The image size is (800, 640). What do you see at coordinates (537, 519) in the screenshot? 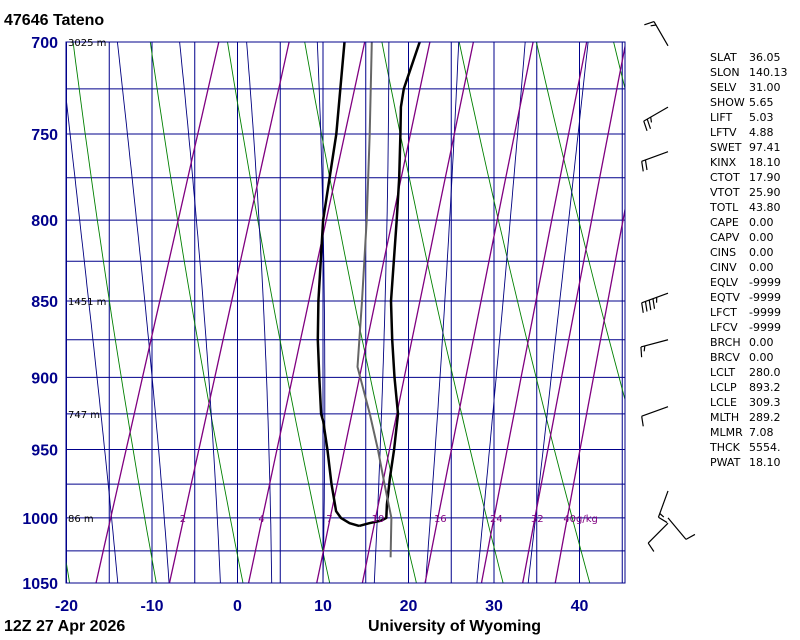
I see `mixing-ratio-label: 32` at bounding box center [537, 519].